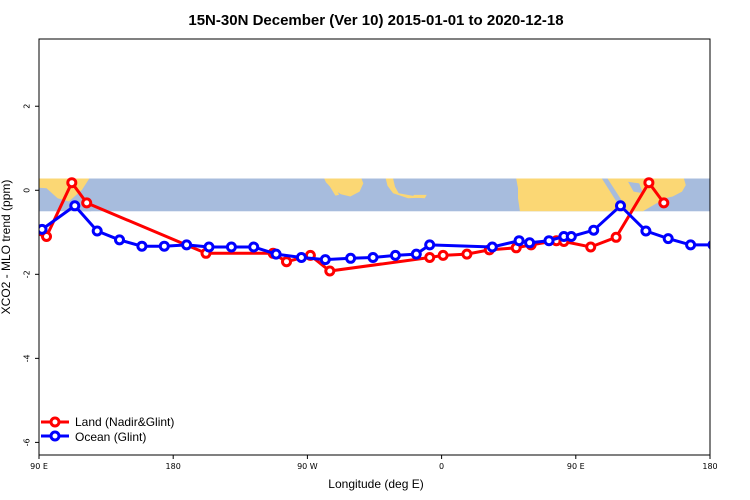 The image size is (750, 500). Describe the element at coordinates (55, 436) in the screenshot. I see `legend-marker-ocean` at that location.